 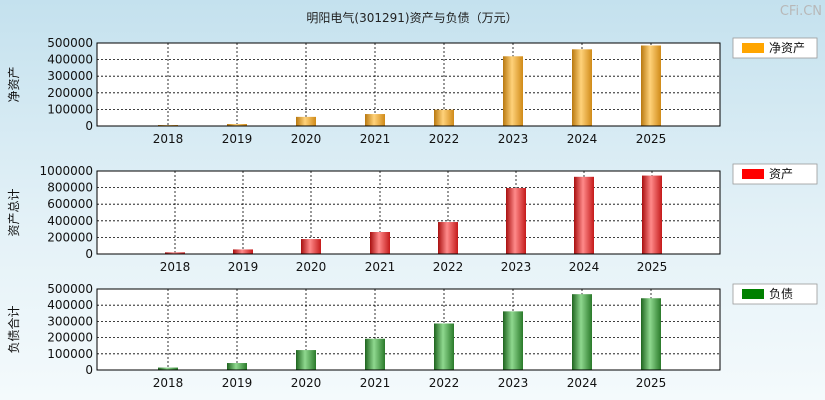 I want to click on total-liabilities-bar-2025, so click(x=651, y=334).